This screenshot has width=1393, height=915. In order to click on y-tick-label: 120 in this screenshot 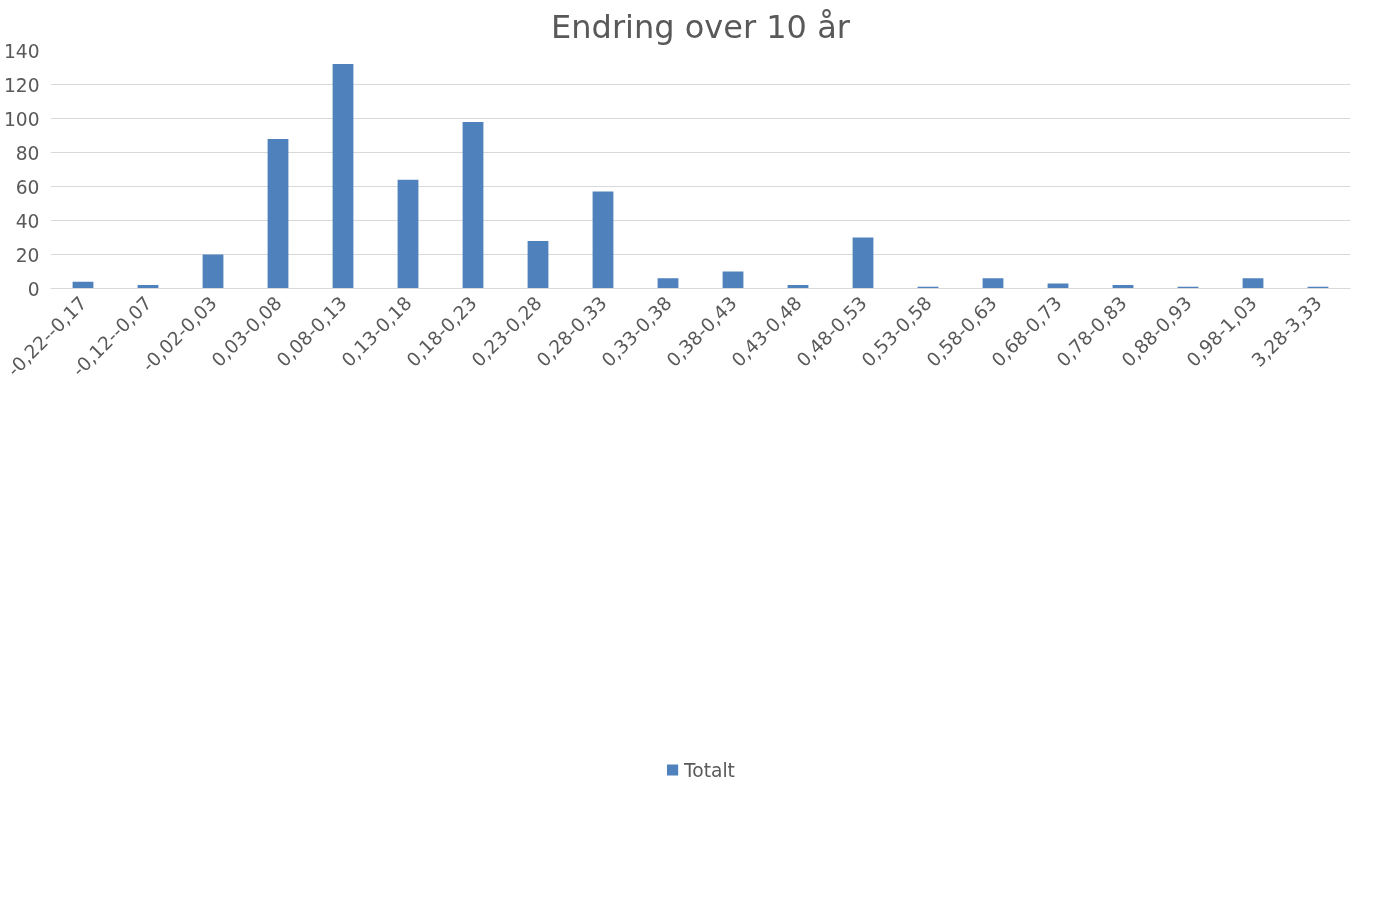, I will do `click(21, 85)`.